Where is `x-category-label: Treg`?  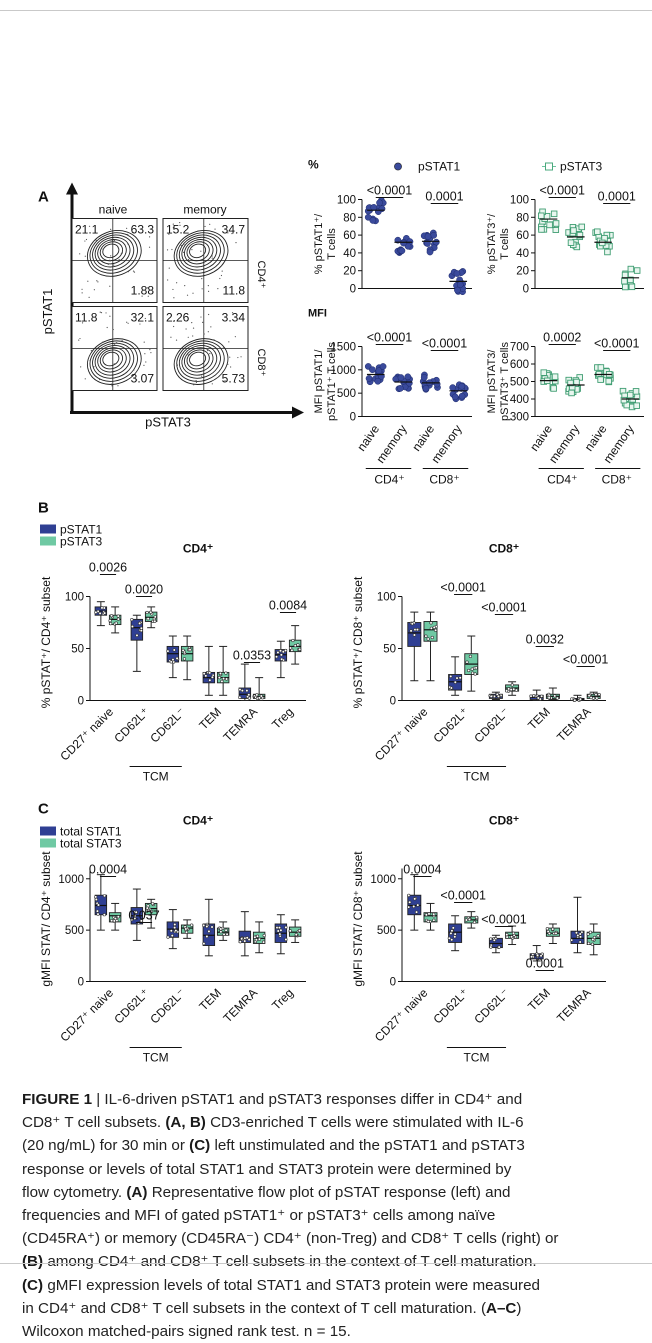
x-category-label: Treg is located at coordinates (282, 718).